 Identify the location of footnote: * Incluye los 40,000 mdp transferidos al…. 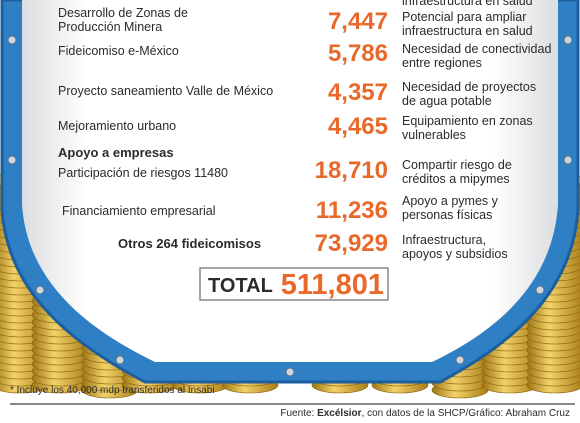
(112, 390).